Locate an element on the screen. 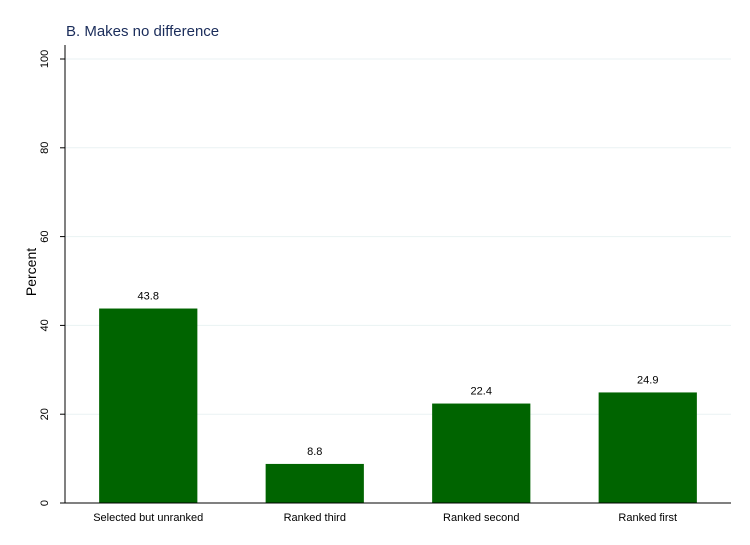 The image size is (750, 545). data-label-2: 22.4 is located at coordinates (481, 392).